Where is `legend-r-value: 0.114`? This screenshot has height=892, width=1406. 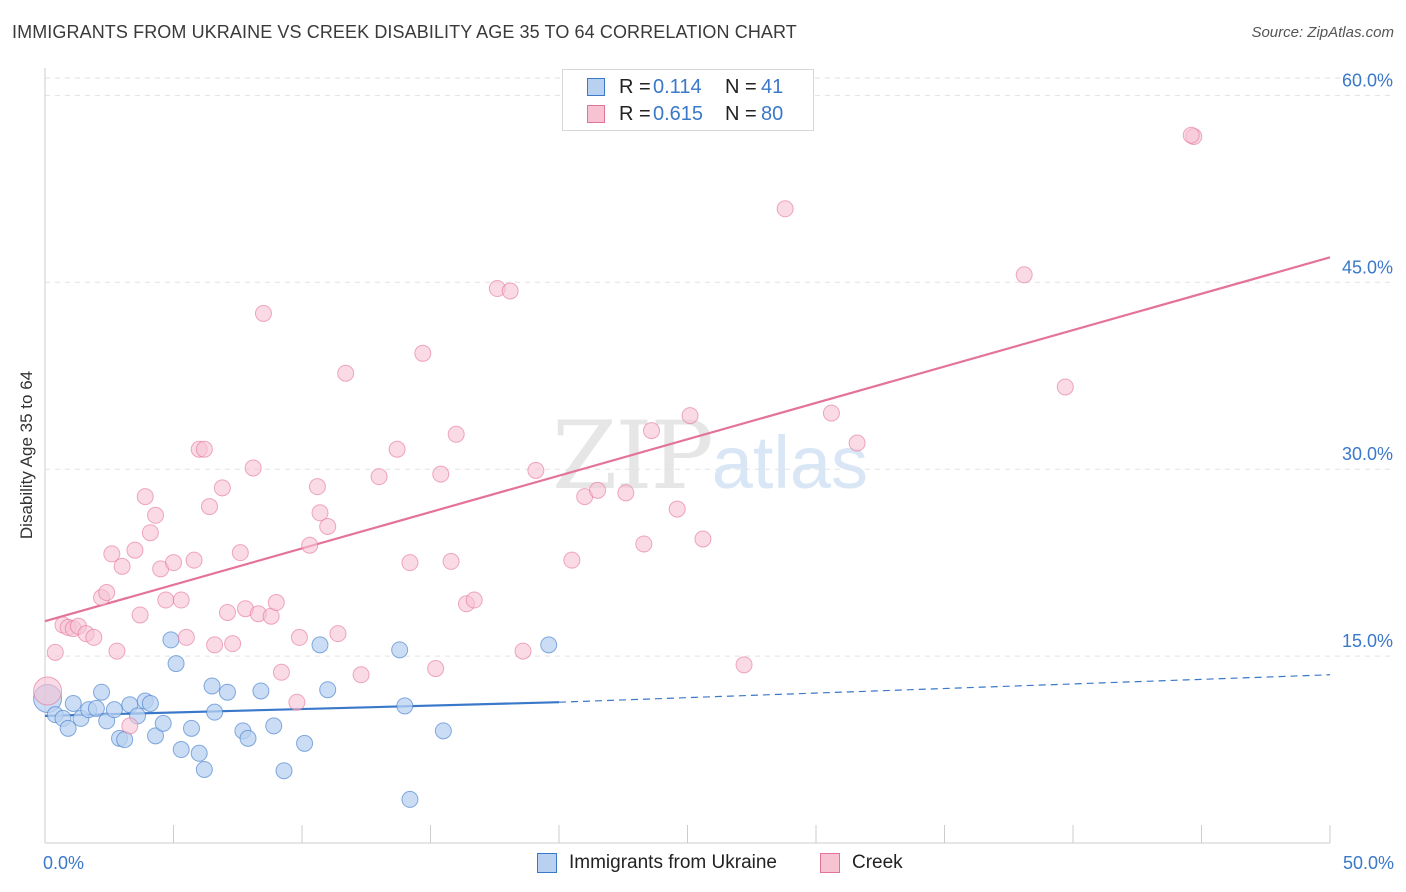 legend-r-value: 0.114 is located at coordinates (677, 86).